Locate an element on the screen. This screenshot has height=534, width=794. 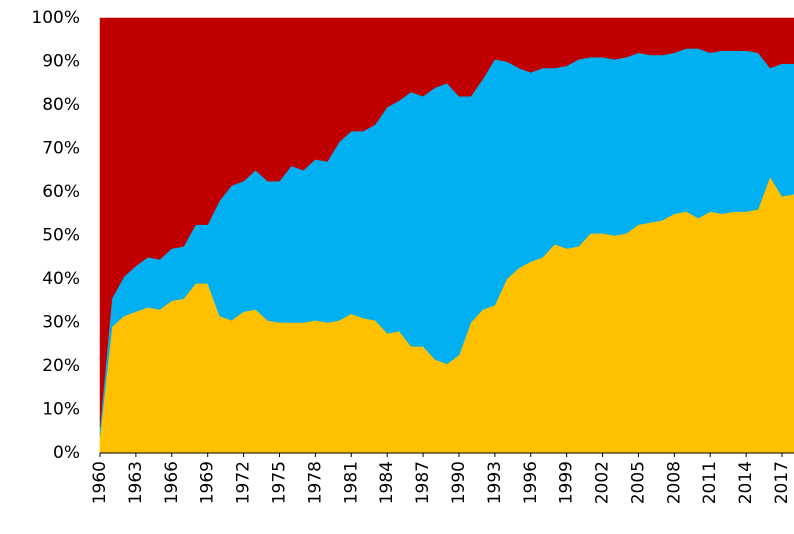
x-tick-label: 1969 is located at coordinates (208, 482).